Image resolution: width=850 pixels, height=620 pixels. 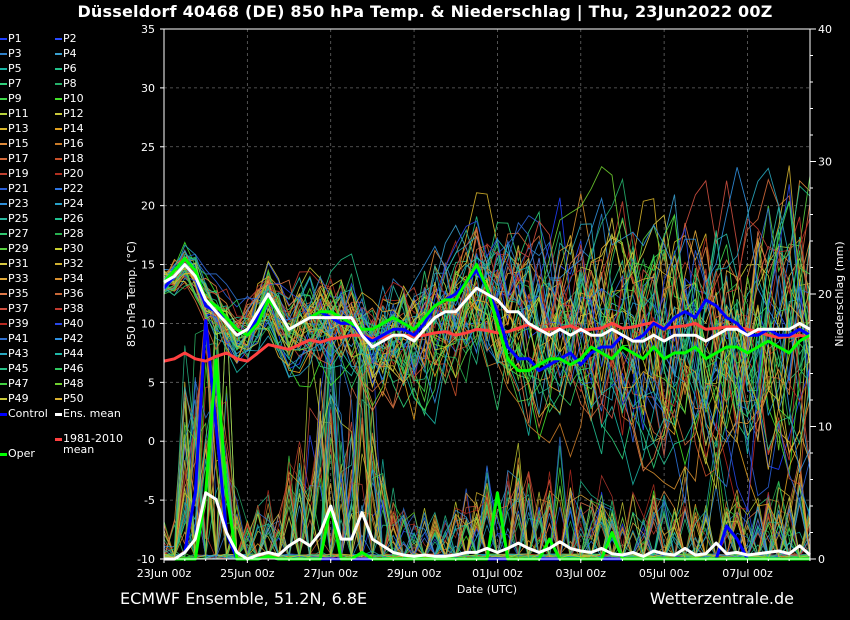 What do you see at coordinates (15, 68) in the screenshot?
I see `legend-label: P5` at bounding box center [15, 68].